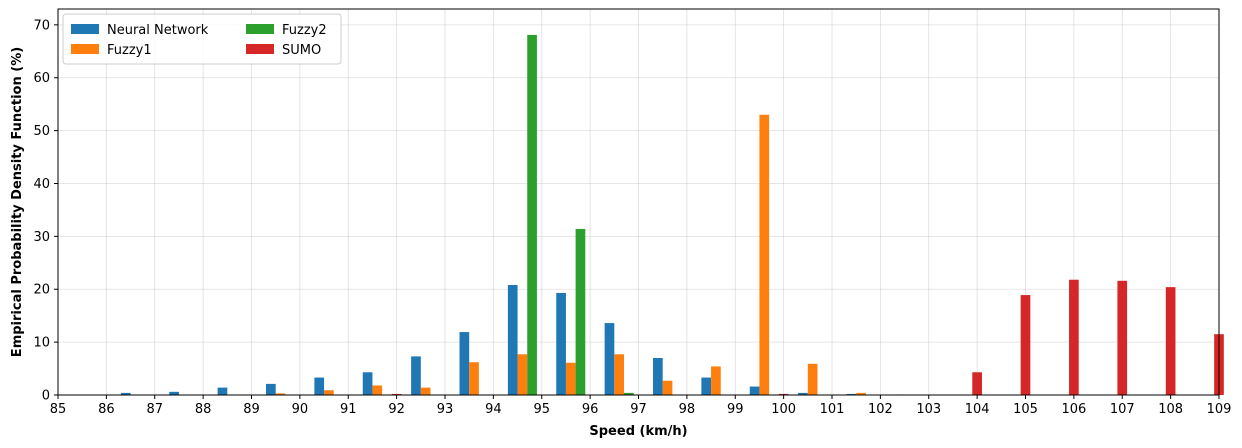 The width and height of the screenshot is (1242, 448). Describe the element at coordinates (928, 409) in the screenshot. I see `x-tick-label: 103` at that location.